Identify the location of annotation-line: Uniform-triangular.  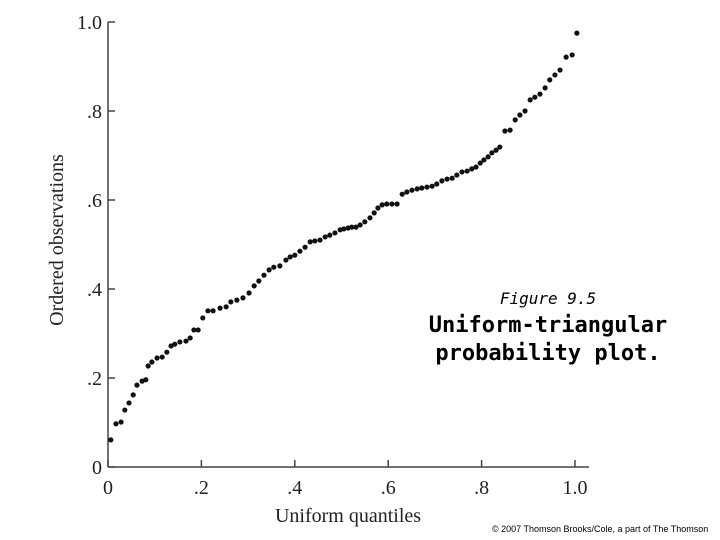
(548, 325).